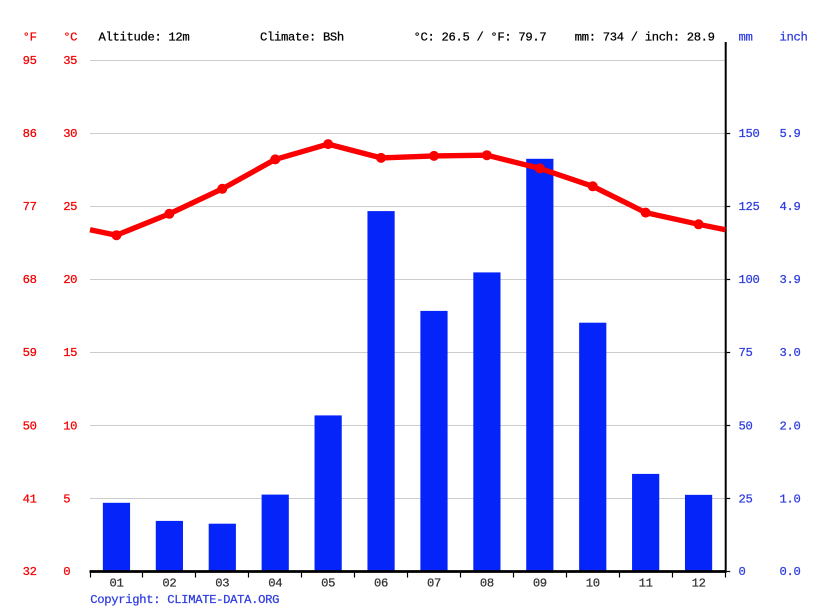  I want to click on svg-text: 09, so click(540, 584).